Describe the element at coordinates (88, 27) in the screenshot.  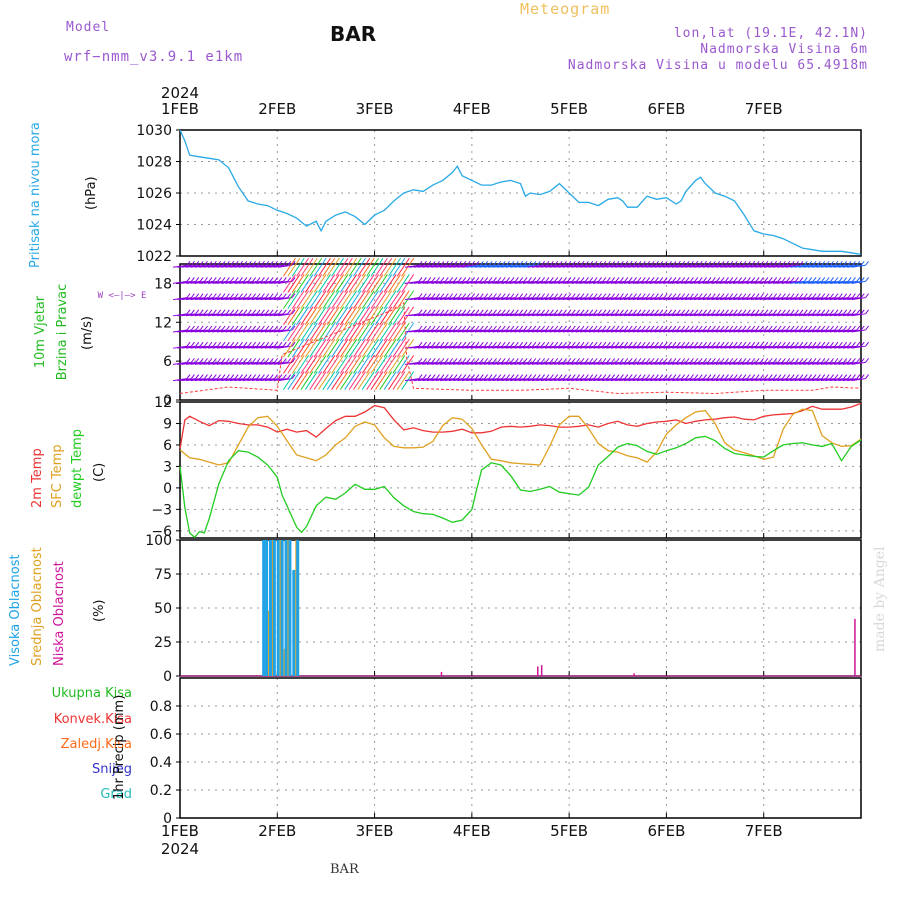
I see `model-label: Model` at that location.